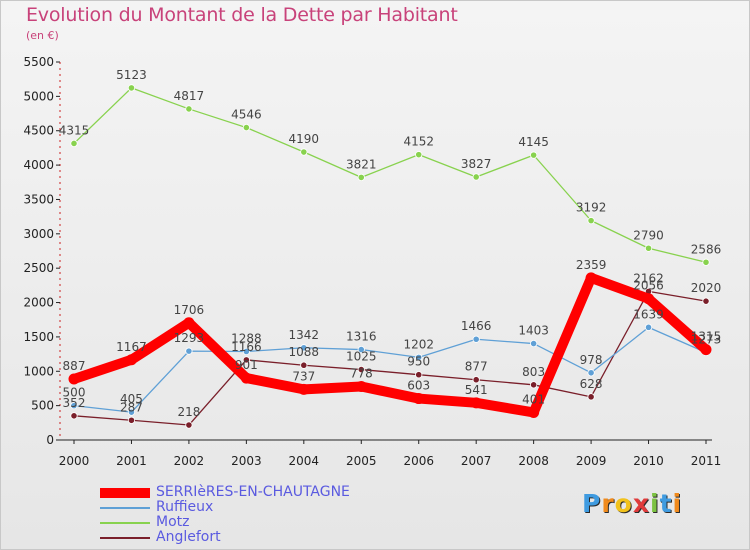 Image resolution: width=750 pixels, height=550 pixels. Describe the element at coordinates (304, 335) in the screenshot. I see `data-label: 1342` at that location.